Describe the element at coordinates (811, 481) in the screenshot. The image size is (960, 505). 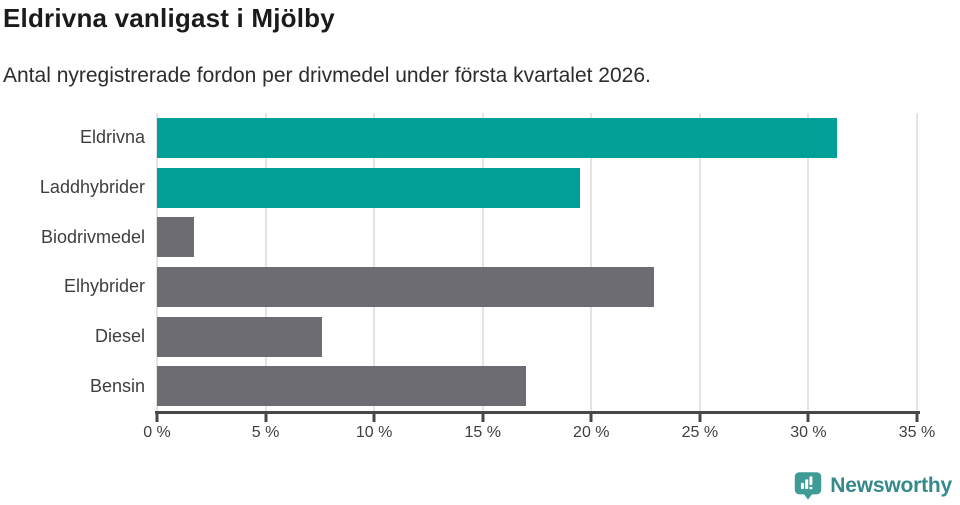
I see `logo-exclamation-stem` at that location.